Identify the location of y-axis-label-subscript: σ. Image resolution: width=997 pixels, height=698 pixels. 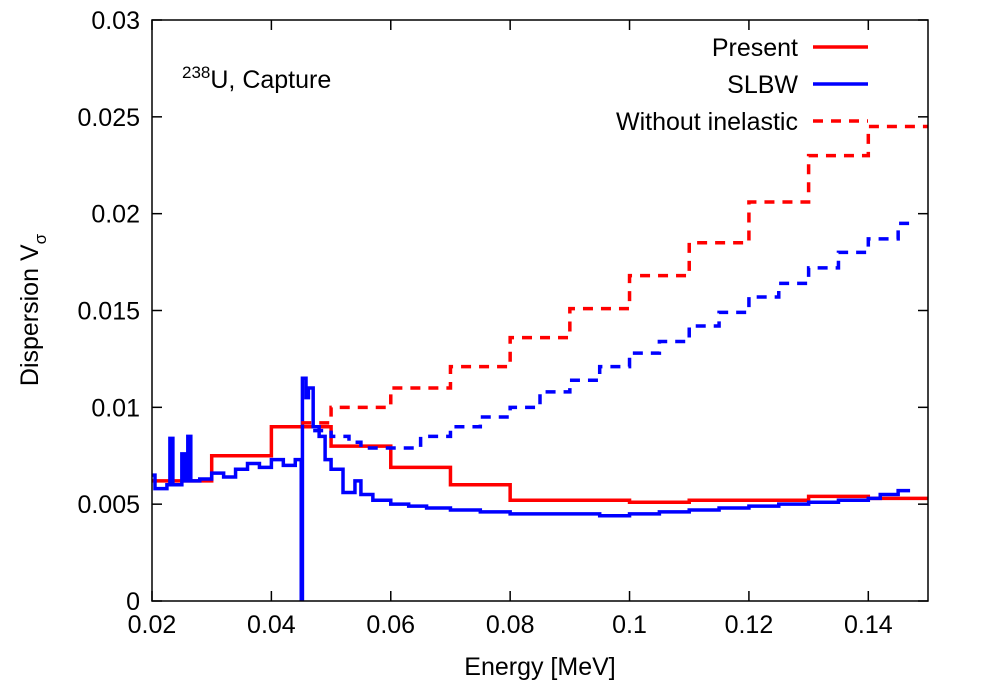
(40, 238).